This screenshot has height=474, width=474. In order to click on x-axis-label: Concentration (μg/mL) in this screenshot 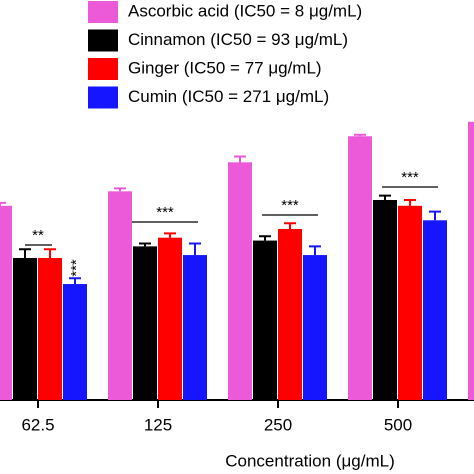, I will do `click(309, 460)`.